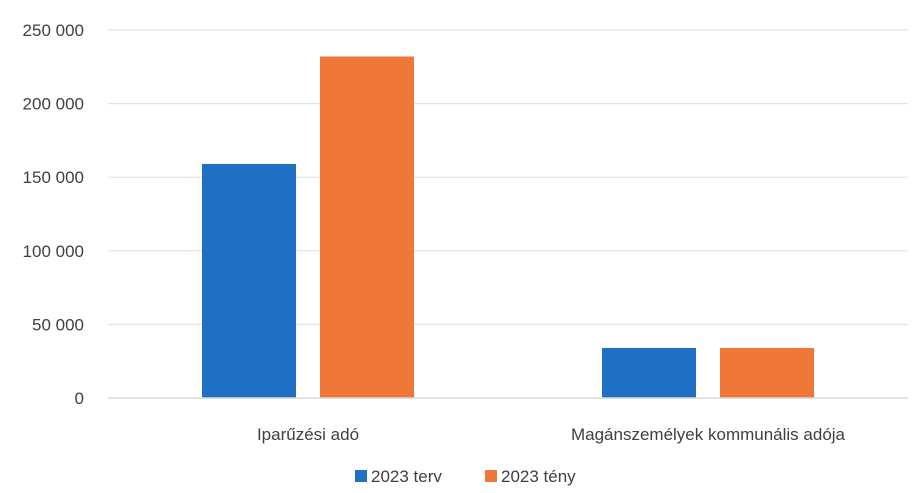 The width and height of the screenshot is (912, 493). What do you see at coordinates (308, 434) in the screenshot?
I see `x-category-label: Iparűzési adó` at bounding box center [308, 434].